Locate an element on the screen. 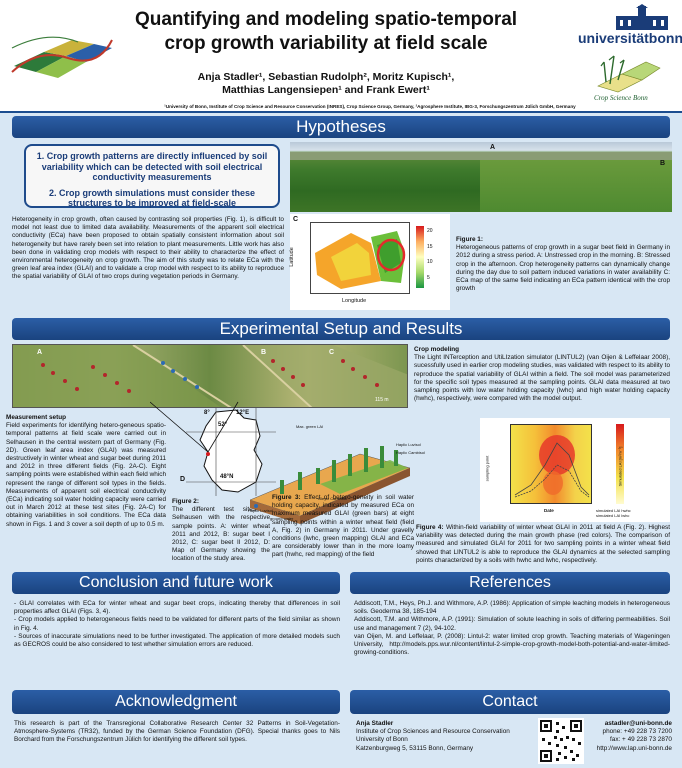 Image resolution: width=682 pixels, height=768 pixels. crop-science-logo-icon is located at coordinates (629, 74).